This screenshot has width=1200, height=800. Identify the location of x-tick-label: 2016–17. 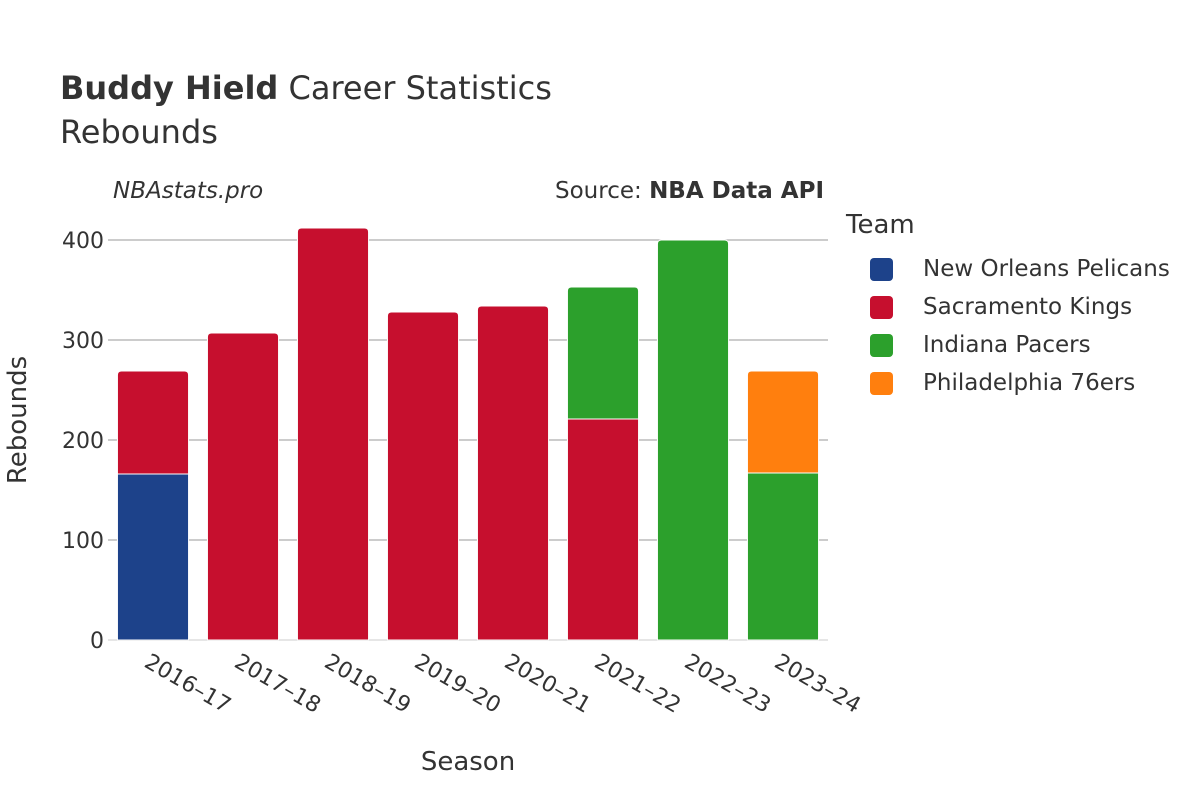
(187, 684).